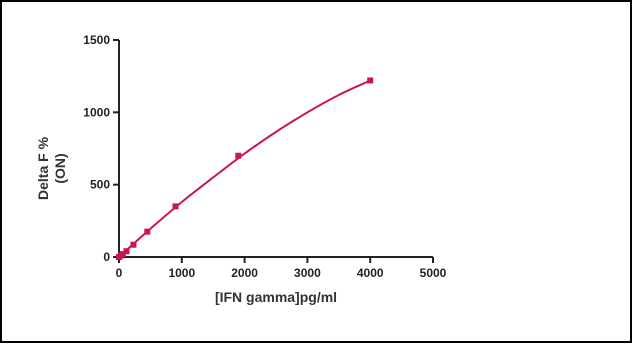  I want to click on y-tick-label: 1500, so click(96, 40).